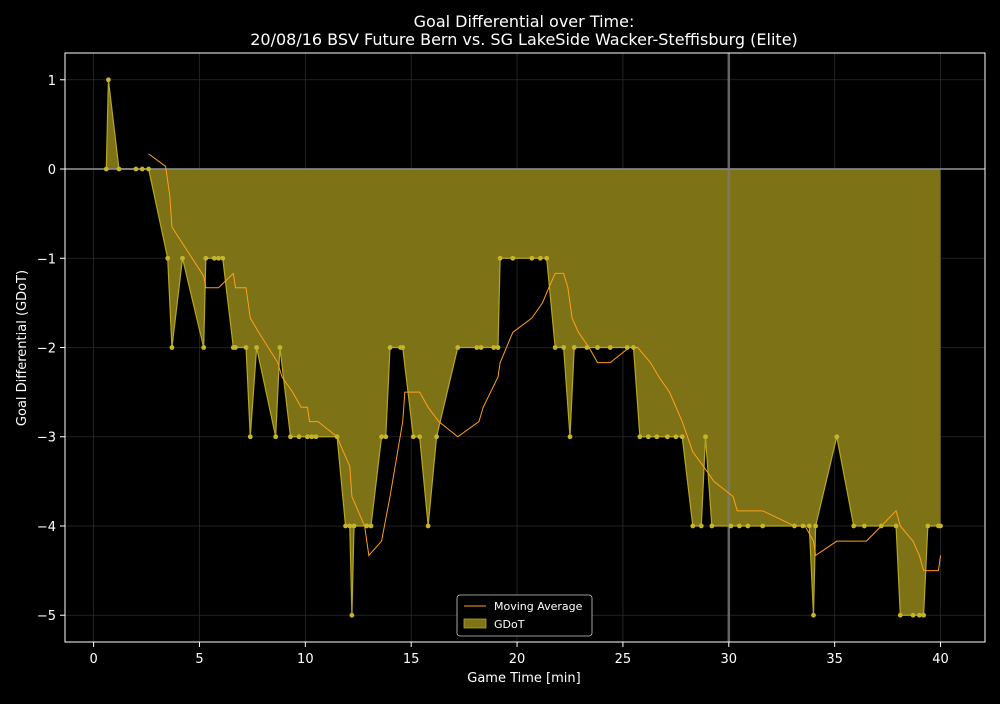  Describe the element at coordinates (623, 659) in the screenshot. I see `x-tick-label: 25` at that location.